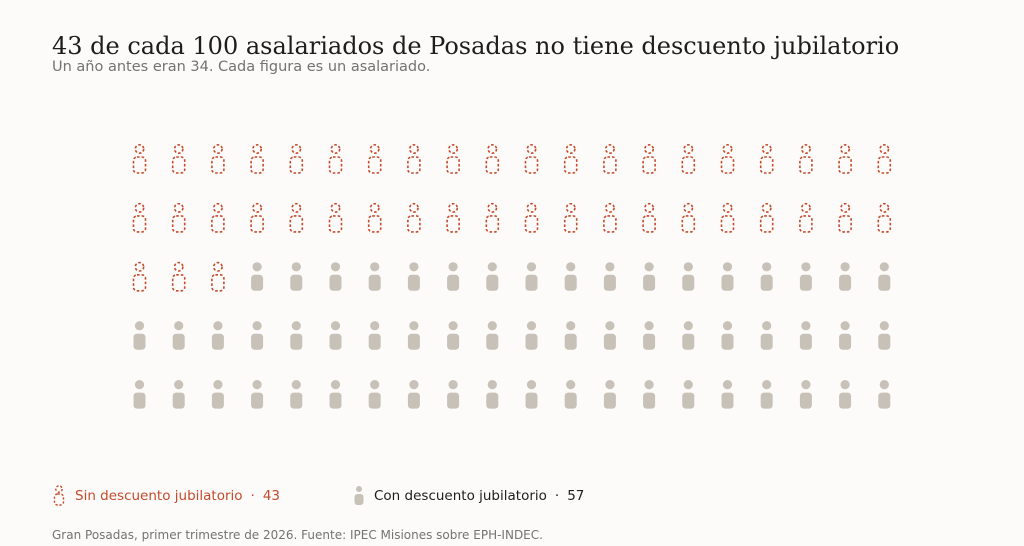 The image size is (1024, 546). I want to click on legend-value-con: 57, so click(576, 496).